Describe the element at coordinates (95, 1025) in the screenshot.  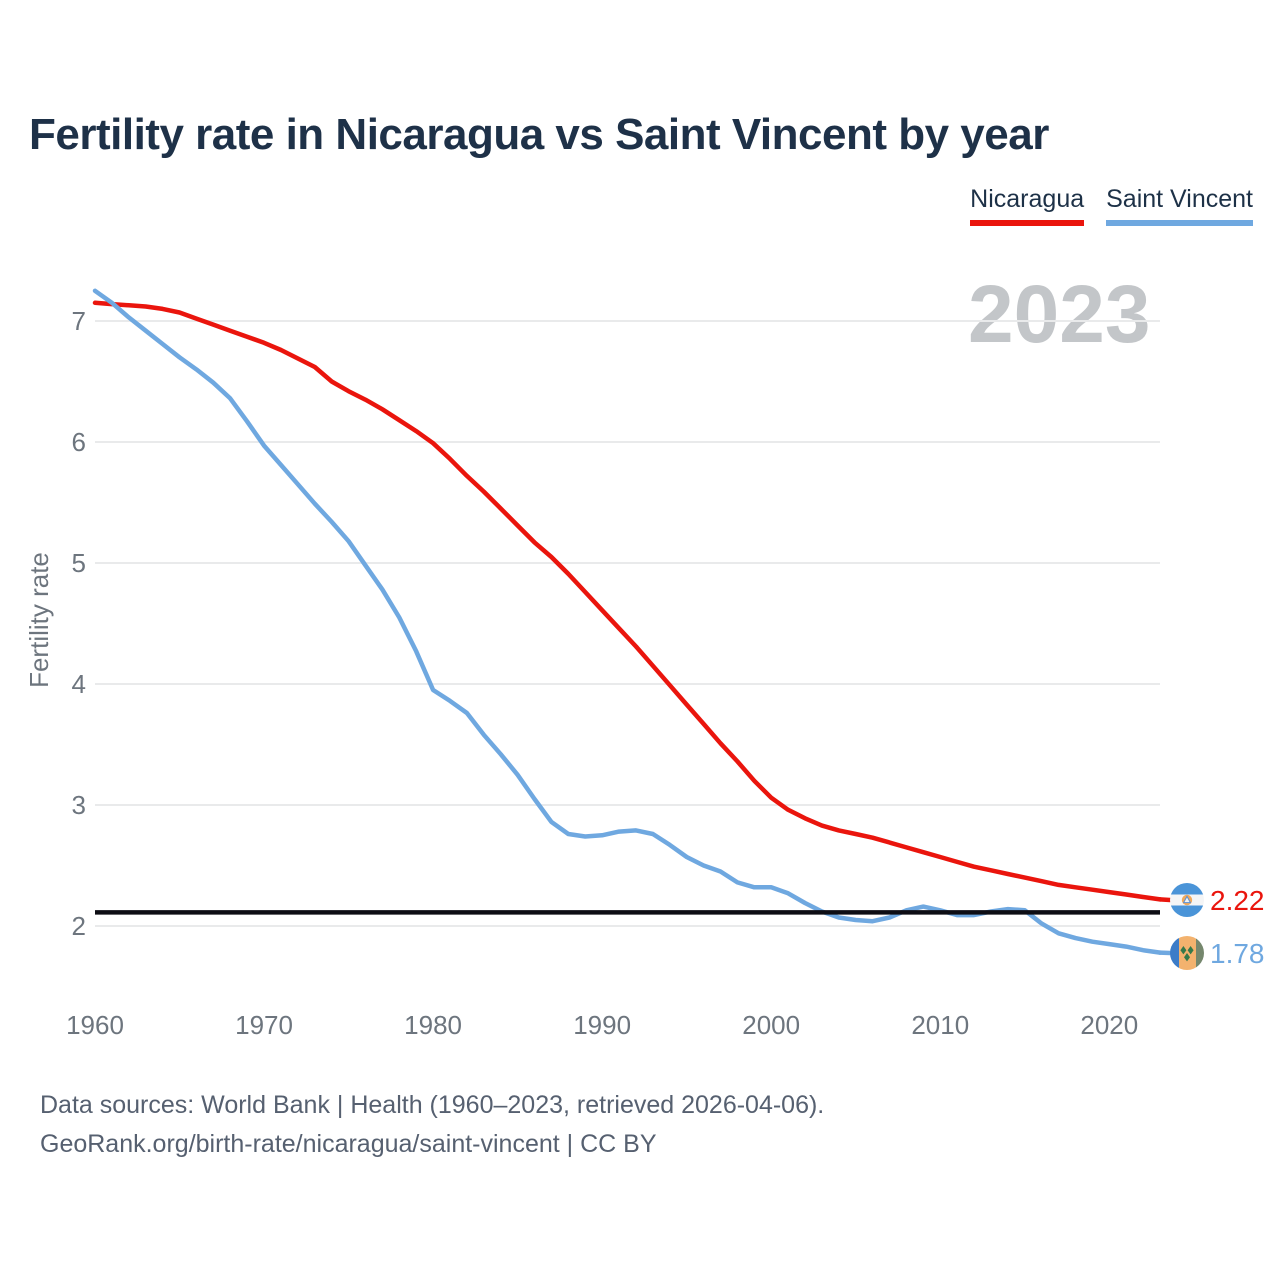
I see `x-tick-label-1960: 1960` at that location.